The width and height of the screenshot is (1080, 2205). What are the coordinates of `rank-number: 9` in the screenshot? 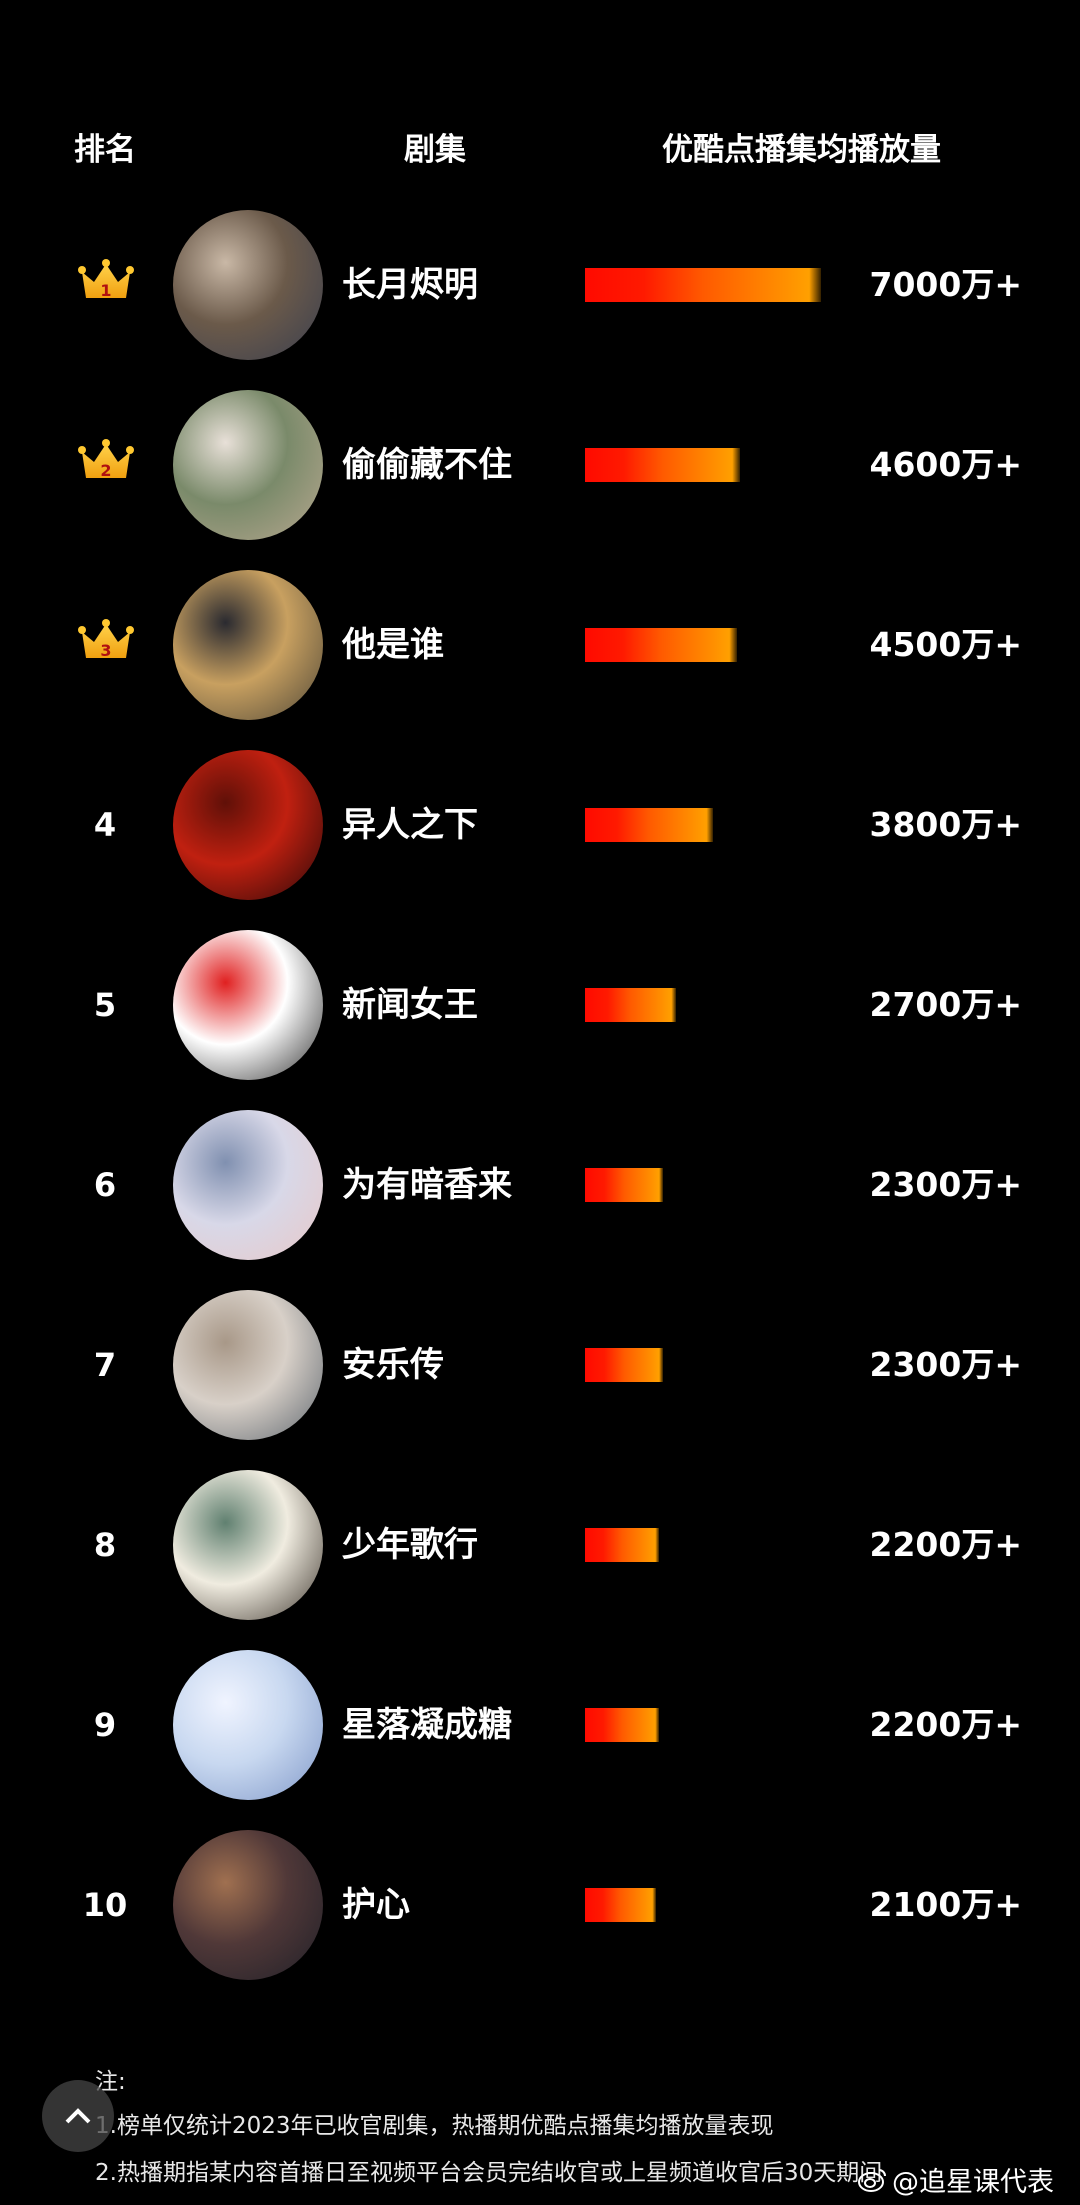 It's located at (105, 1725).